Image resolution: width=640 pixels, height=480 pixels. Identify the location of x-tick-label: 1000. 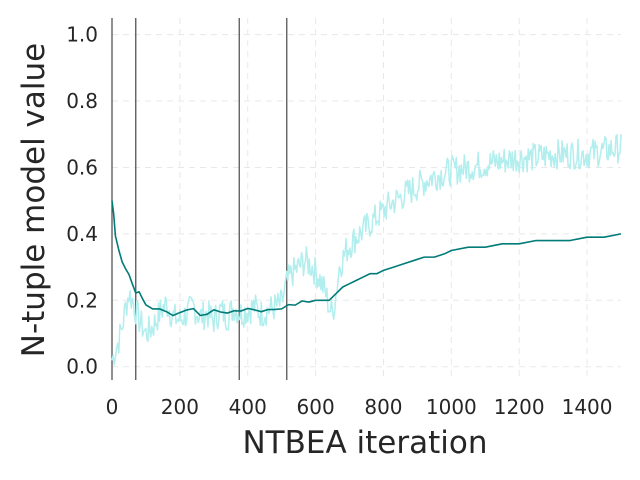
(451, 407).